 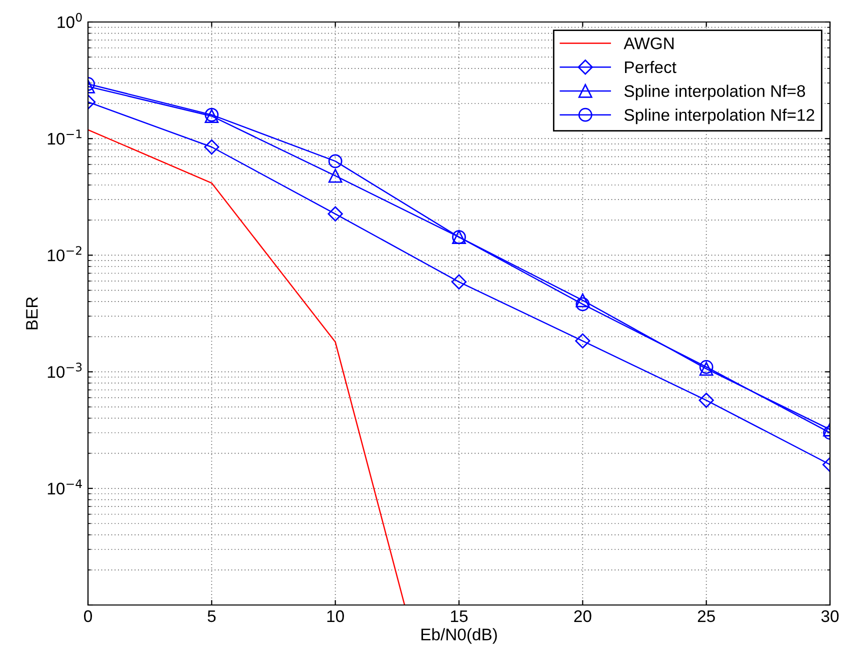 What do you see at coordinates (70, 20) in the screenshot?
I see `y-tick-label: 10$^{0}$` at bounding box center [70, 20].